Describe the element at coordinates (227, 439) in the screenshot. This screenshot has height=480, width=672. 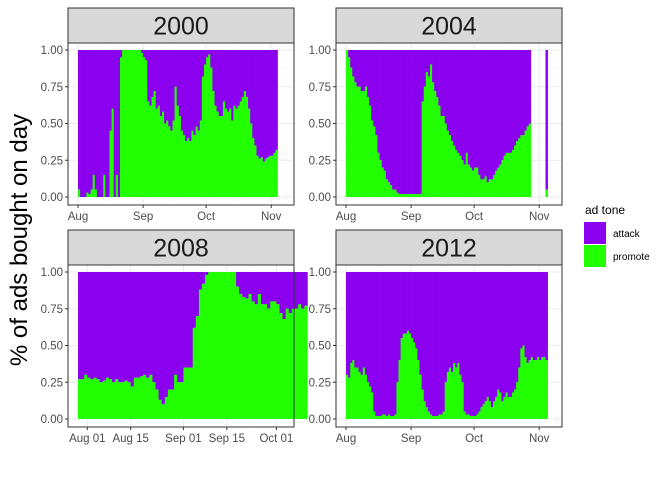
I see `x-tick-label: Sep 15` at that location.